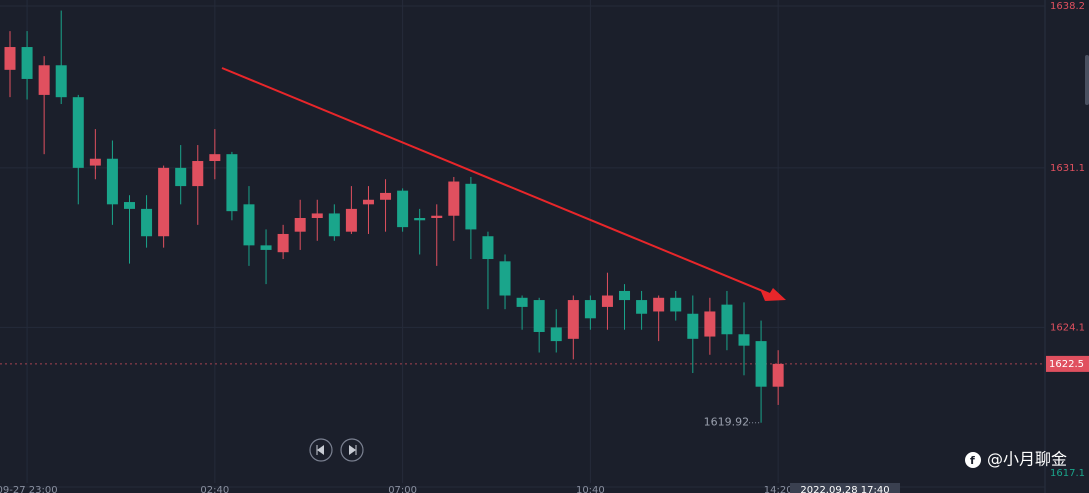 The image size is (1089, 493). I want to click on last-price-label: 1622.5, so click(1066, 364).